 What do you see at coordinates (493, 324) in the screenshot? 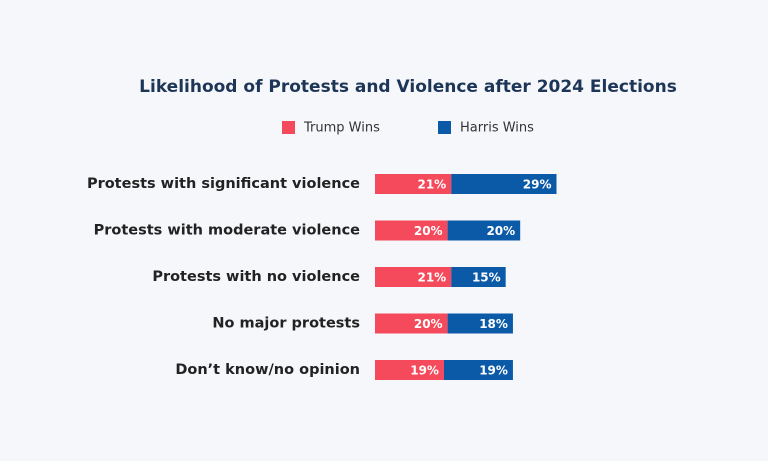
I see `value-label: 18%` at bounding box center [493, 324].